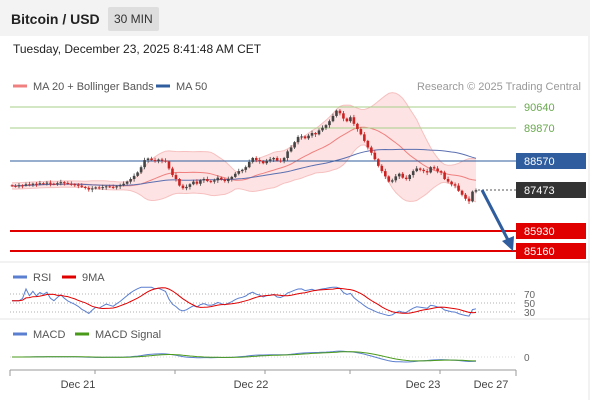 This screenshot has width=590, height=400. Describe the element at coordinates (551, 180) in the screenshot. I see `level-tags: 90640 89870 88570 87473 85930 85160` at that location.